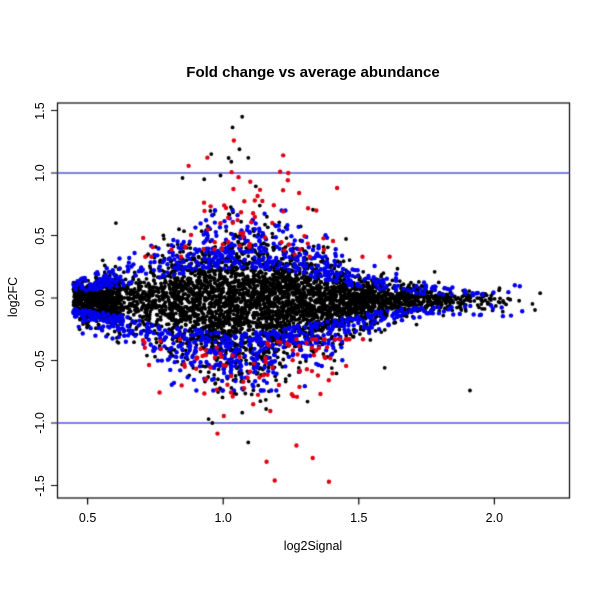 This screenshot has width=600, height=600. Describe the element at coordinates (223, 518) in the screenshot. I see `x-axis-tick-label: 1.0` at that location.